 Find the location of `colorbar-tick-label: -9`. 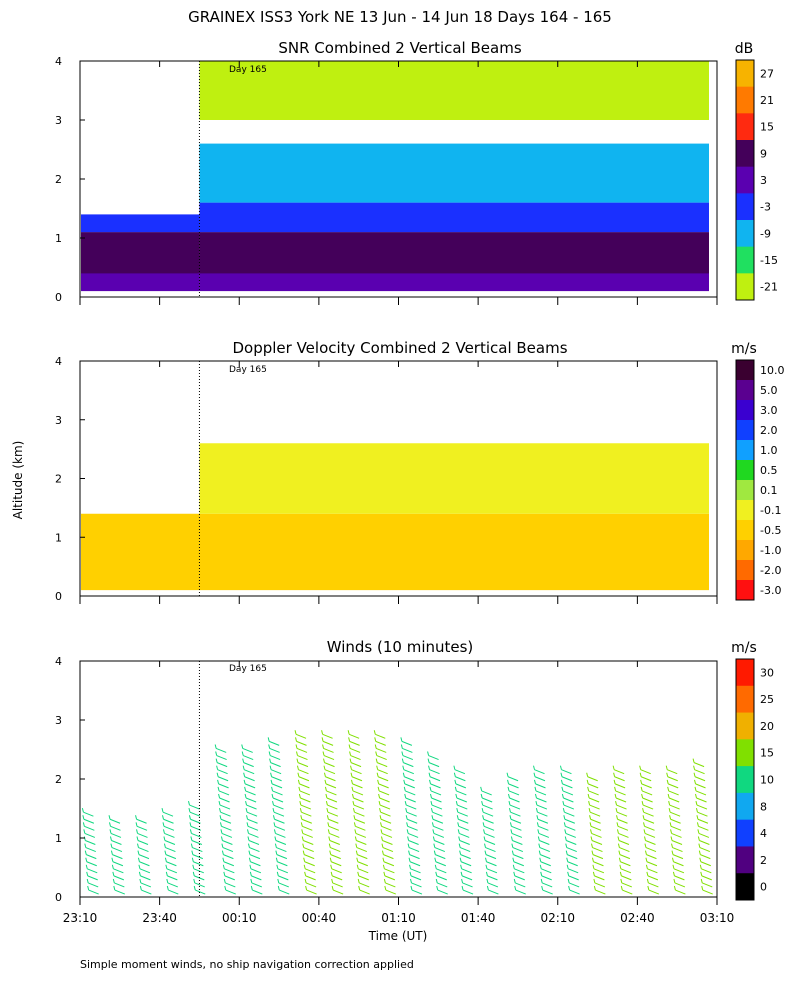

colorbar-tick-label: -9 is located at coordinates (765, 233).